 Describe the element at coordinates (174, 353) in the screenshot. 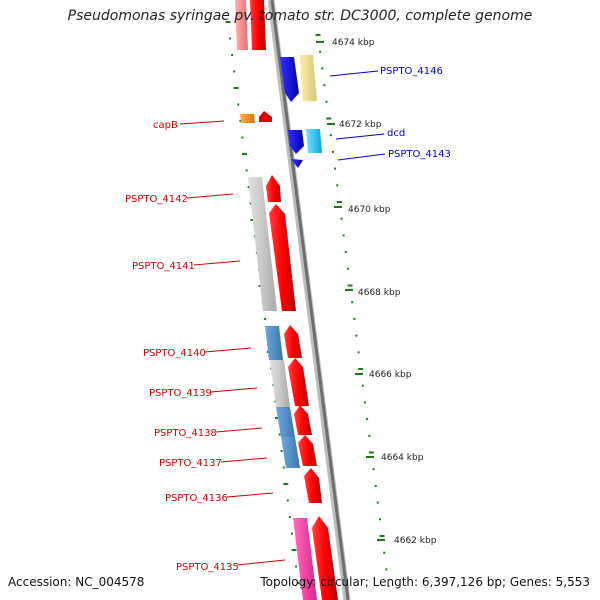

I see `gene-label-PSPTO_4140: PSPTO_4140` at that location.